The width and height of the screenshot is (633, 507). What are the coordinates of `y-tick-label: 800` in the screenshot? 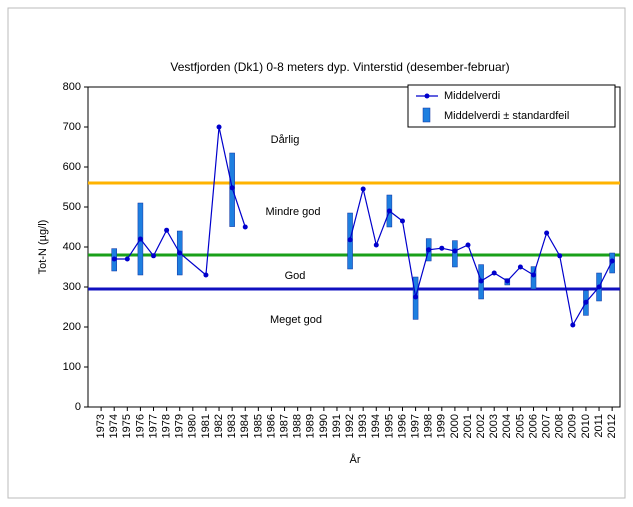 It's located at (72, 87).